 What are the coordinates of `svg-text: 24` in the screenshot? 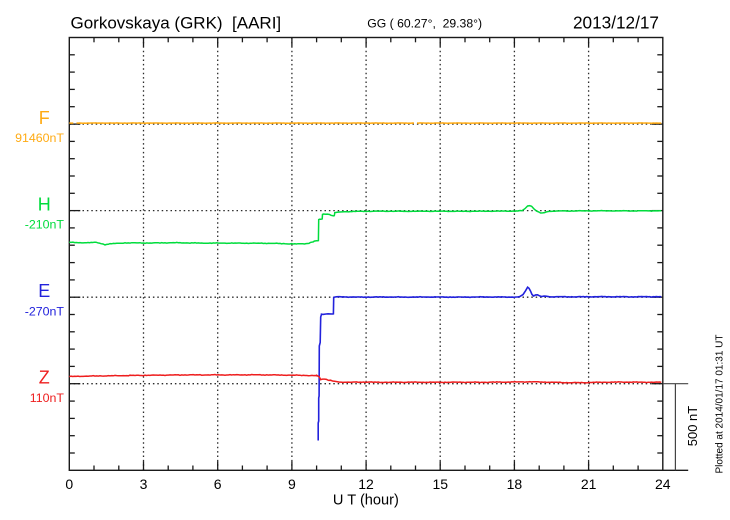 It's located at (663, 484).